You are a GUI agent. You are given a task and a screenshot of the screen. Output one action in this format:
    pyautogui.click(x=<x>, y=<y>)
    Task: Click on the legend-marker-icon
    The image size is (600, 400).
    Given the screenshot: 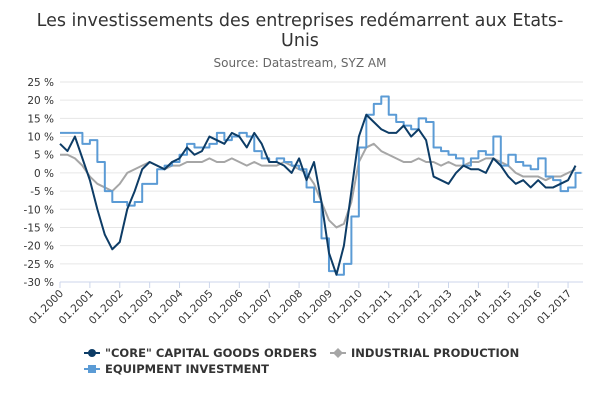 What is the action you would take?
    pyautogui.click(x=92, y=369)
    